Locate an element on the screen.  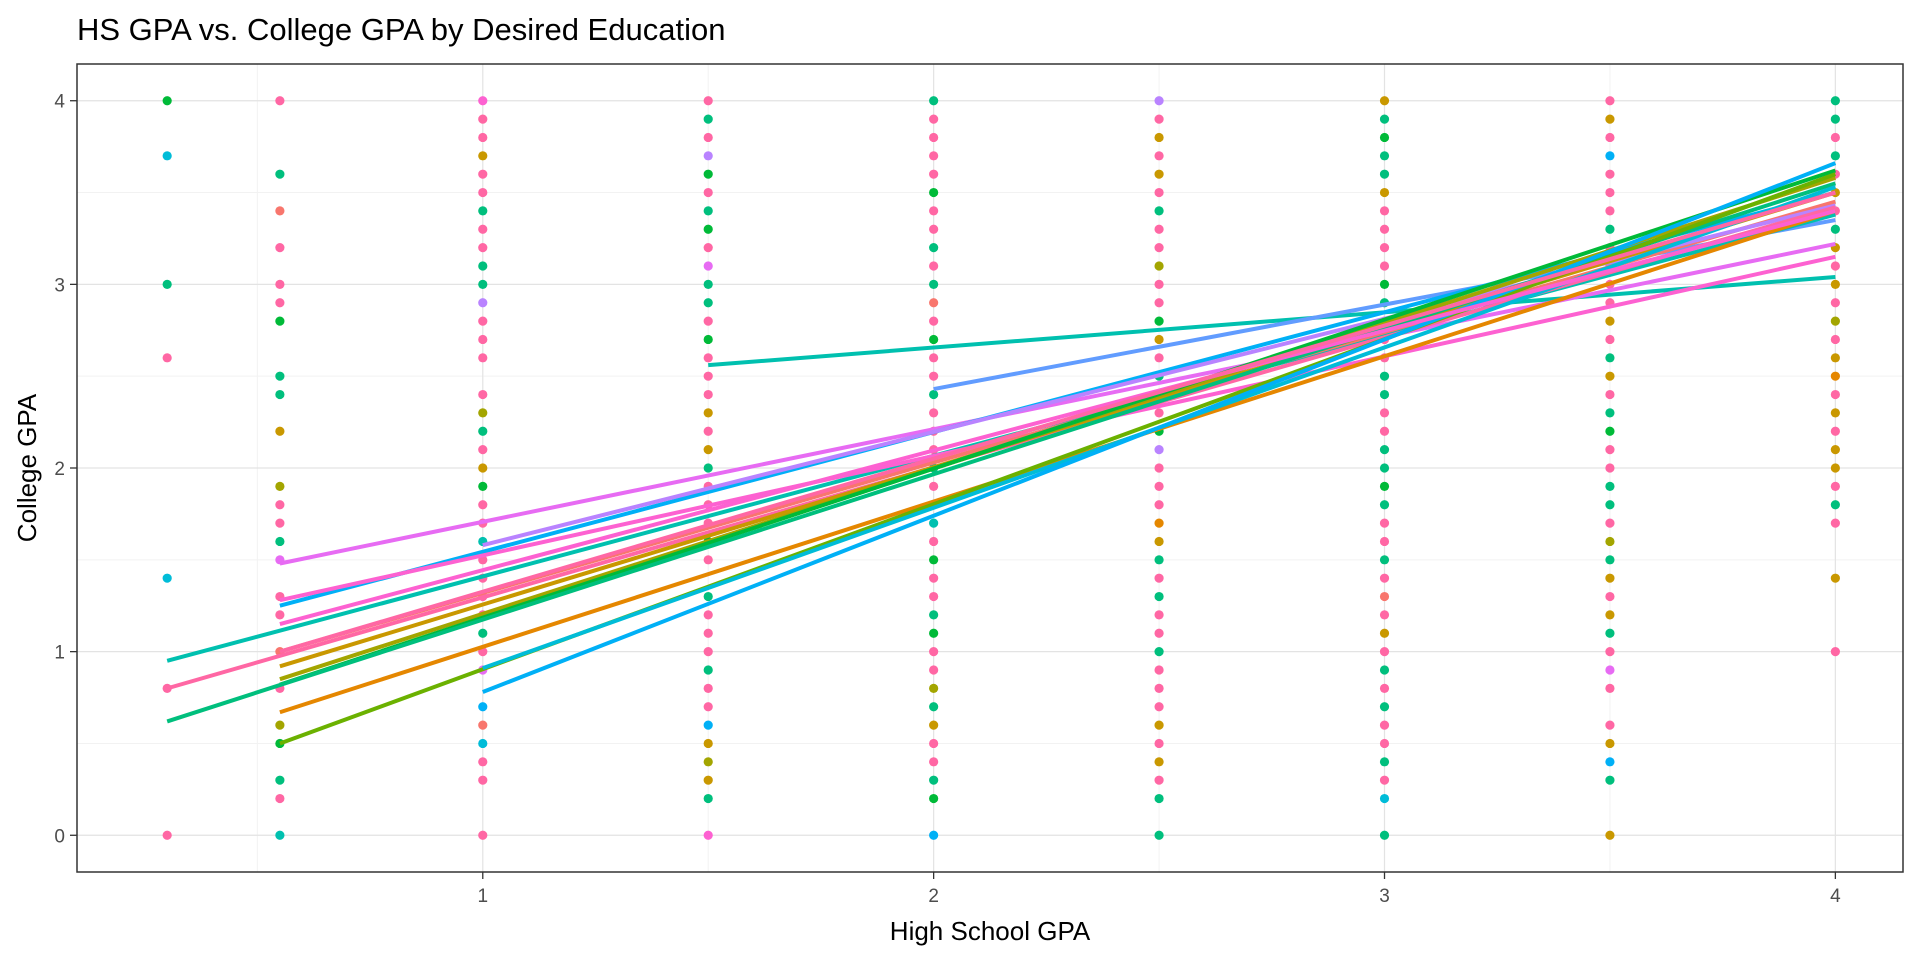
x-tick-label: 2 is located at coordinates (933, 896).